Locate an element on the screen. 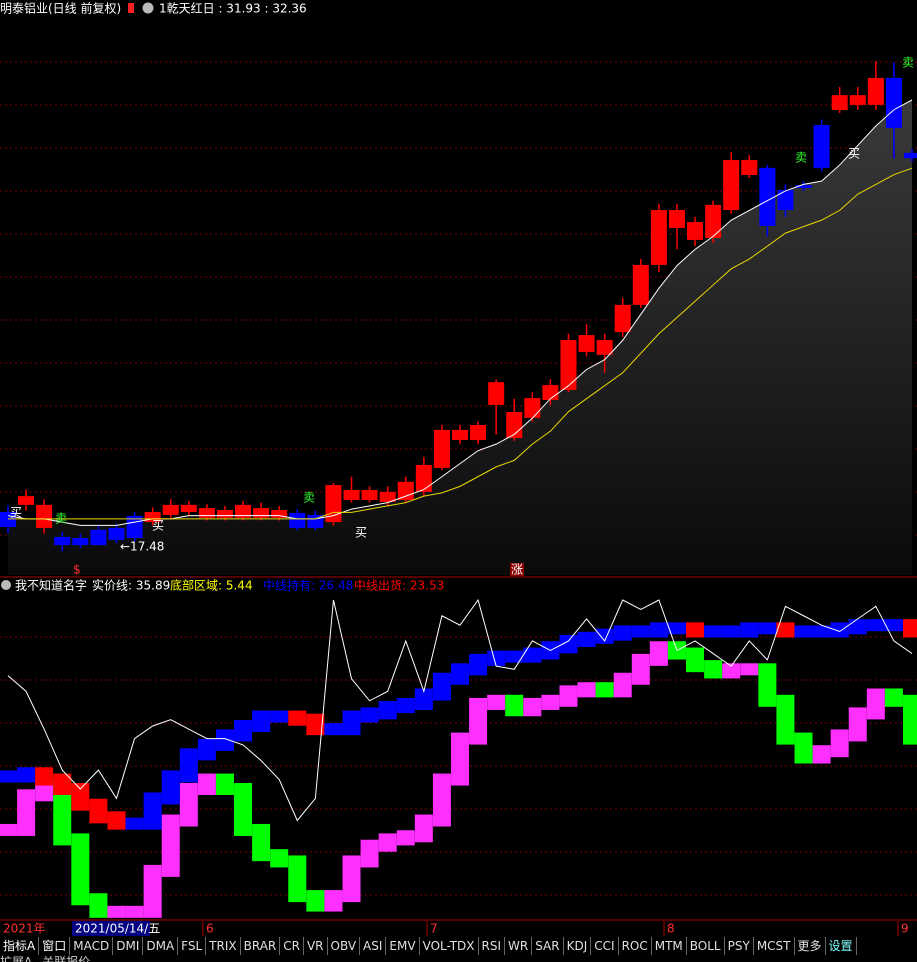 The width and height of the screenshot is (917, 962). tab: WR is located at coordinates (519, 946).